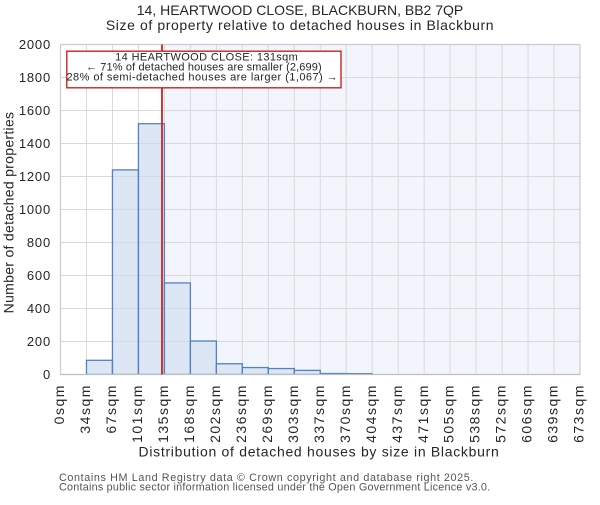  Describe the element at coordinates (300, 10) in the screenshot. I see `svg-text:14, HEARTWOOD CLOSE, BLACKBURN: 14, HEARTWOOD CLOSE, BLACKBURN, BB2 7QP` at that location.